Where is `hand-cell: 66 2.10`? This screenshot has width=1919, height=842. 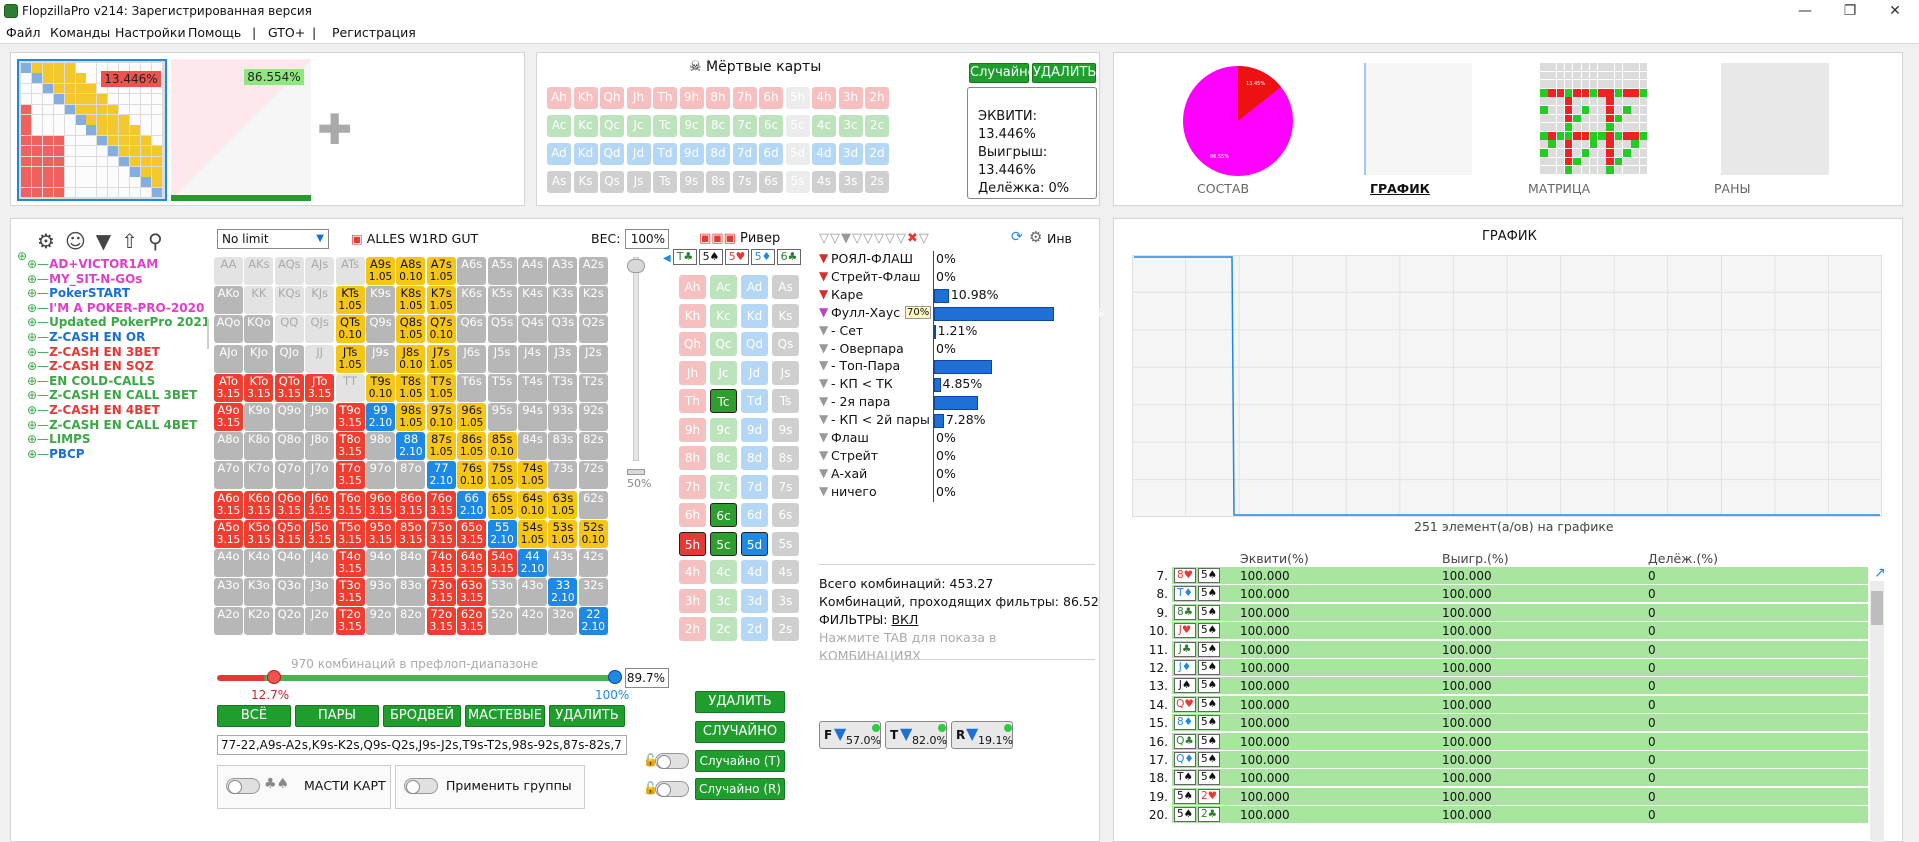
hand-cell: 66 2.10 is located at coordinates (472, 504).